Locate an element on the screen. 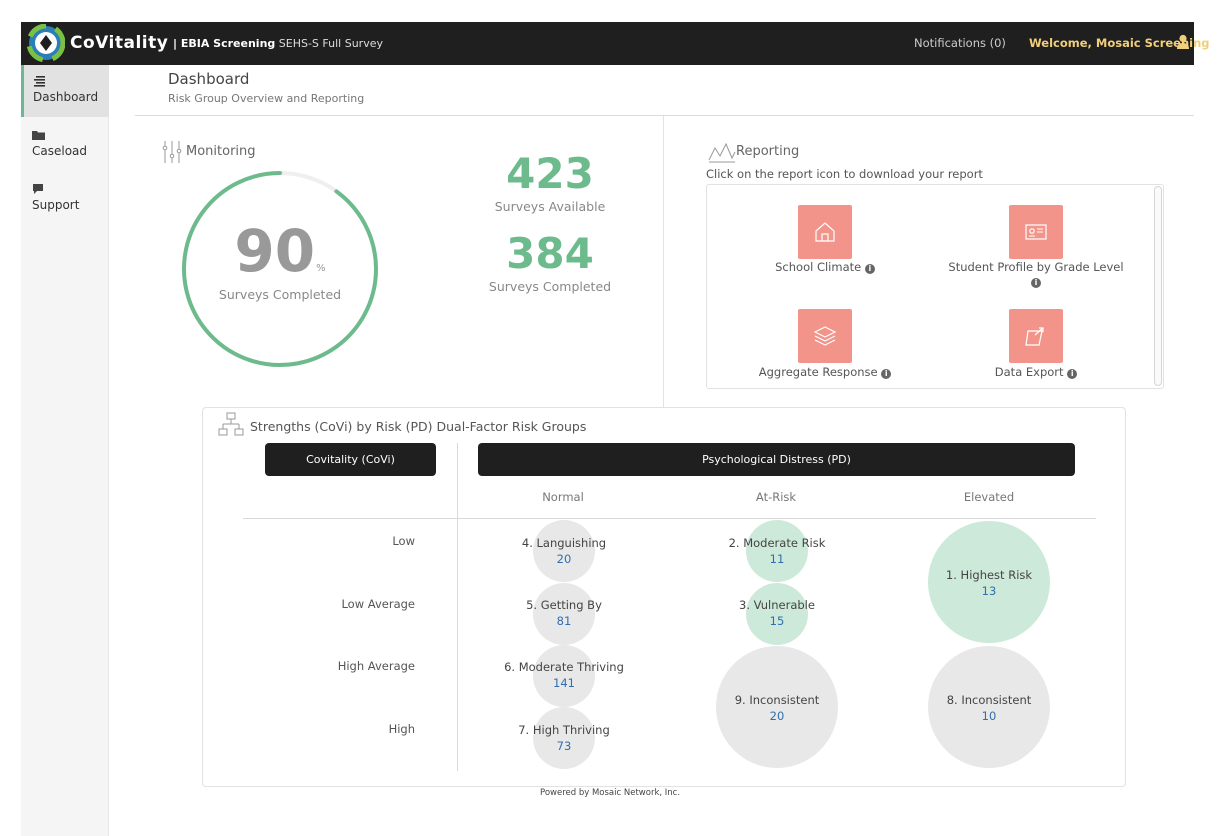 This screenshot has width=1228, height=836. user-icon is located at coordinates (1183, 42).